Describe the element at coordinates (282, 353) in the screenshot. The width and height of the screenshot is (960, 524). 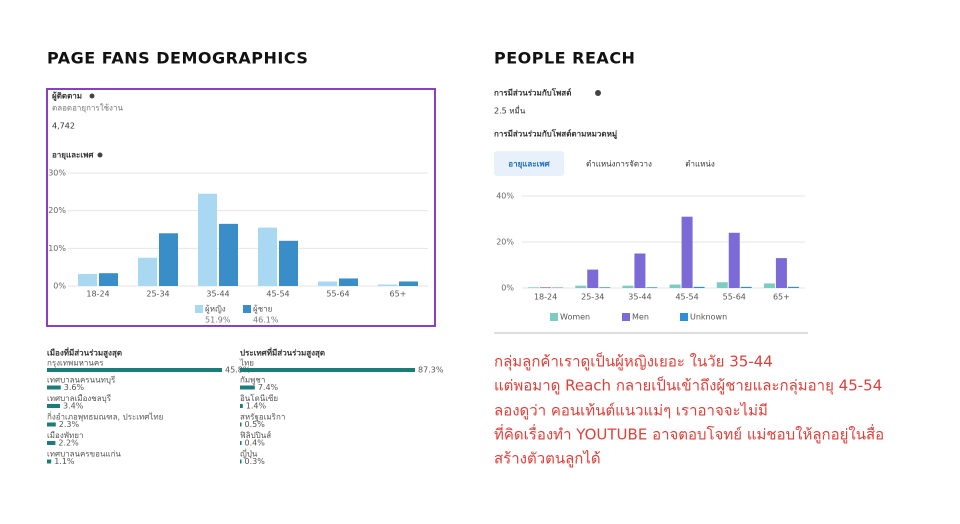
I see `list-title: ประเทศที่มีส่วนร่วมสูงสุด` at that location.